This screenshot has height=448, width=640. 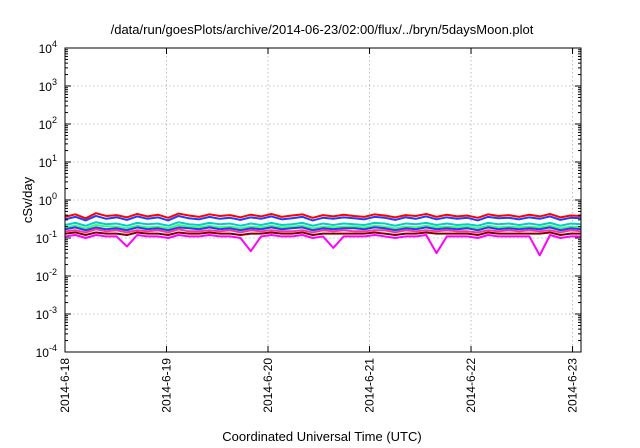 What do you see at coordinates (48, 123) in the screenshot?
I see `y-tick-label: 10²` at bounding box center [48, 123].